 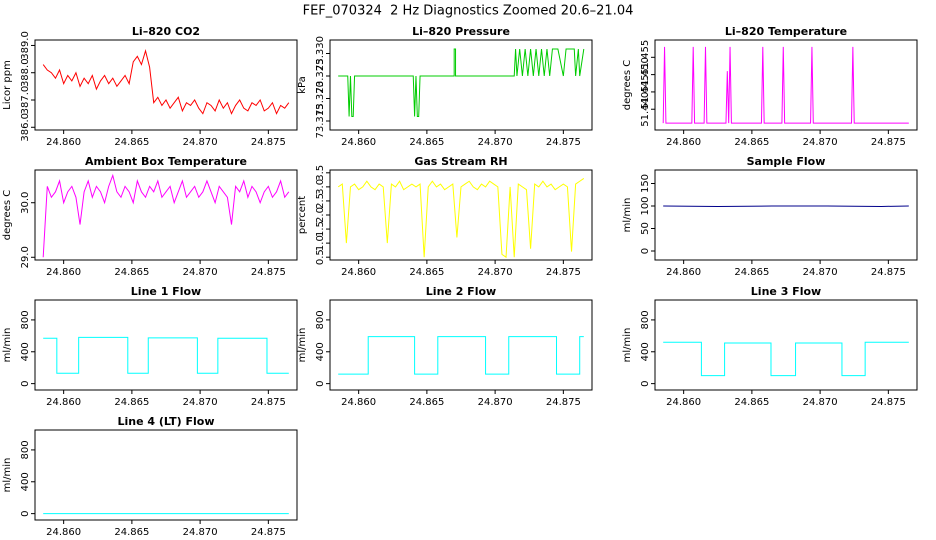 I want to click on panel-title: Li–820 CO2, so click(x=166, y=31).